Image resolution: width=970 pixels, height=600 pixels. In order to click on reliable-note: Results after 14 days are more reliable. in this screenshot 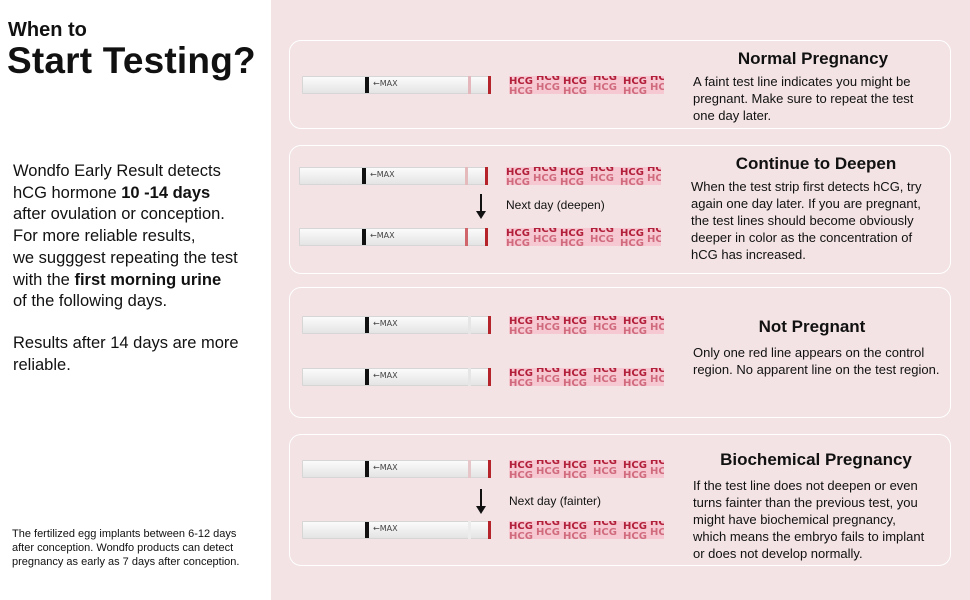, I will do `click(126, 354)`.